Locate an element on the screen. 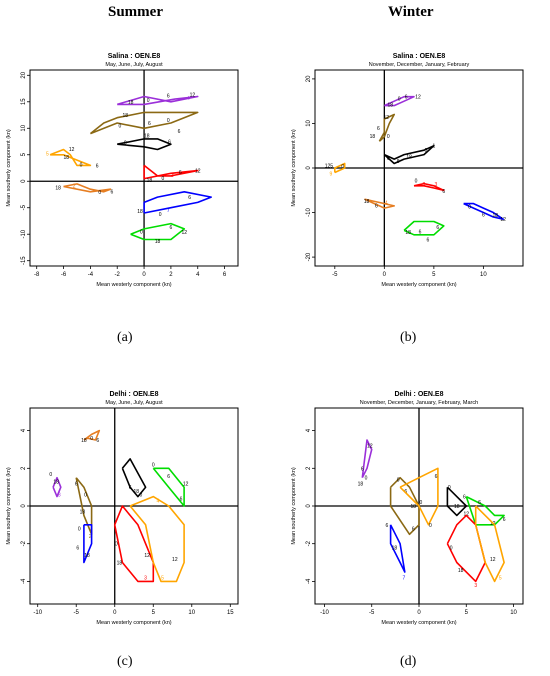 Image resolution: width=550 pixels, height=676 pixels. y-tick-label: 0 is located at coordinates (309, 506).